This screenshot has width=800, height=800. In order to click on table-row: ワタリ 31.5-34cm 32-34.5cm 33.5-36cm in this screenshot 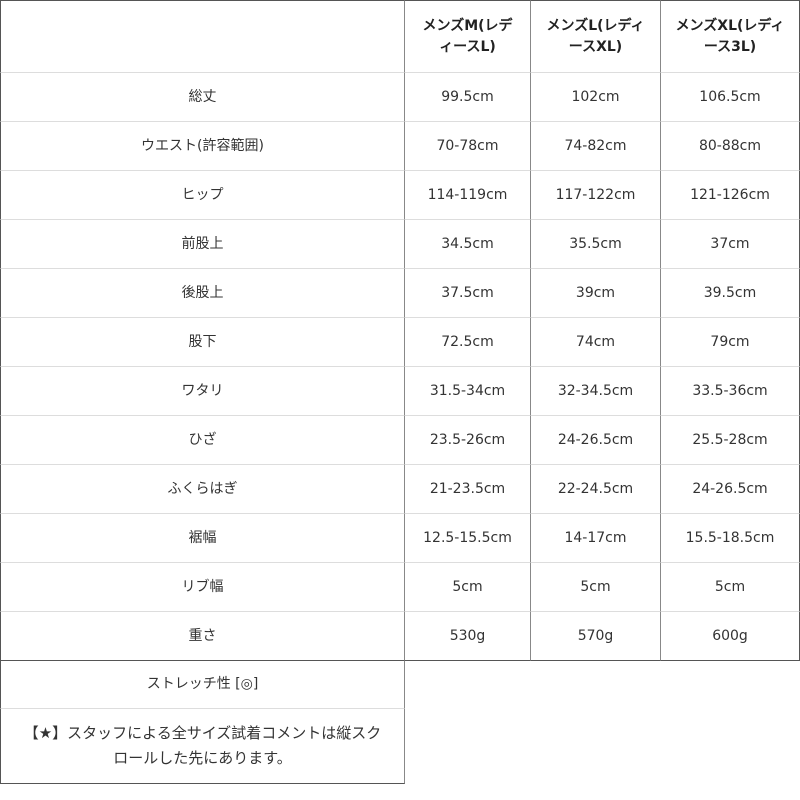, I will do `click(400, 391)`.